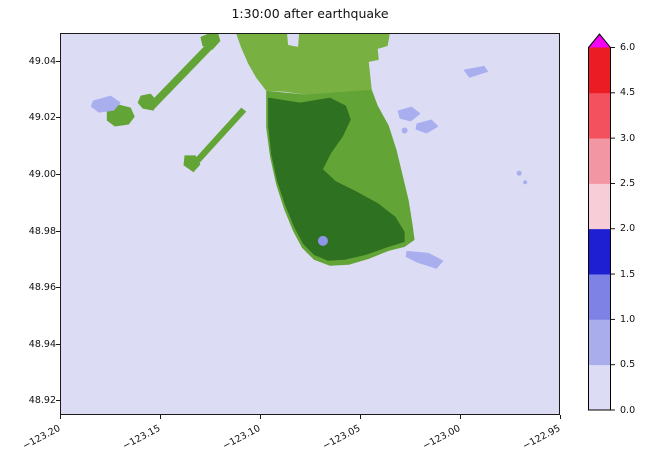 The image size is (646, 469). Describe the element at coordinates (441, 438) in the screenshot. I see `x-tick-label: −123.00` at that location.